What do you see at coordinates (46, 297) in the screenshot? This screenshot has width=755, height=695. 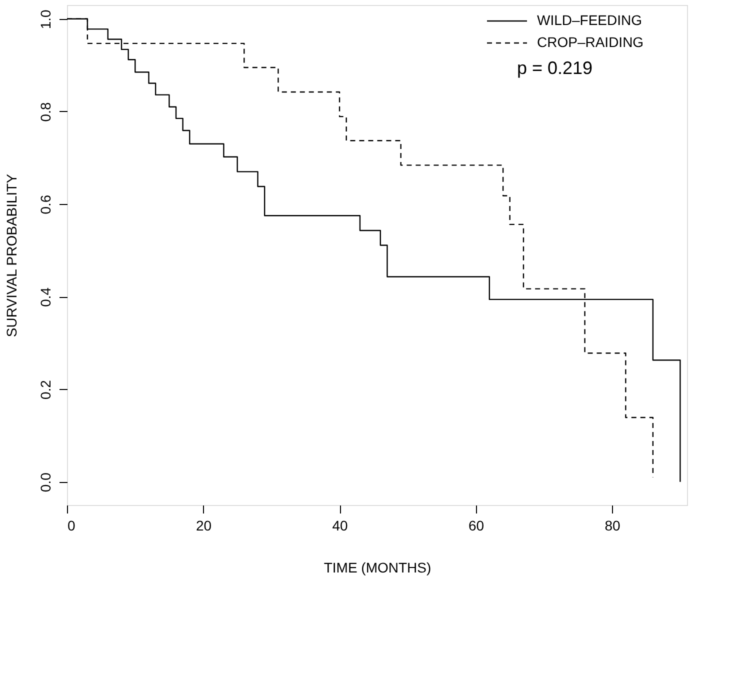 I see `y-tick-label: 0.4` at bounding box center [46, 297].